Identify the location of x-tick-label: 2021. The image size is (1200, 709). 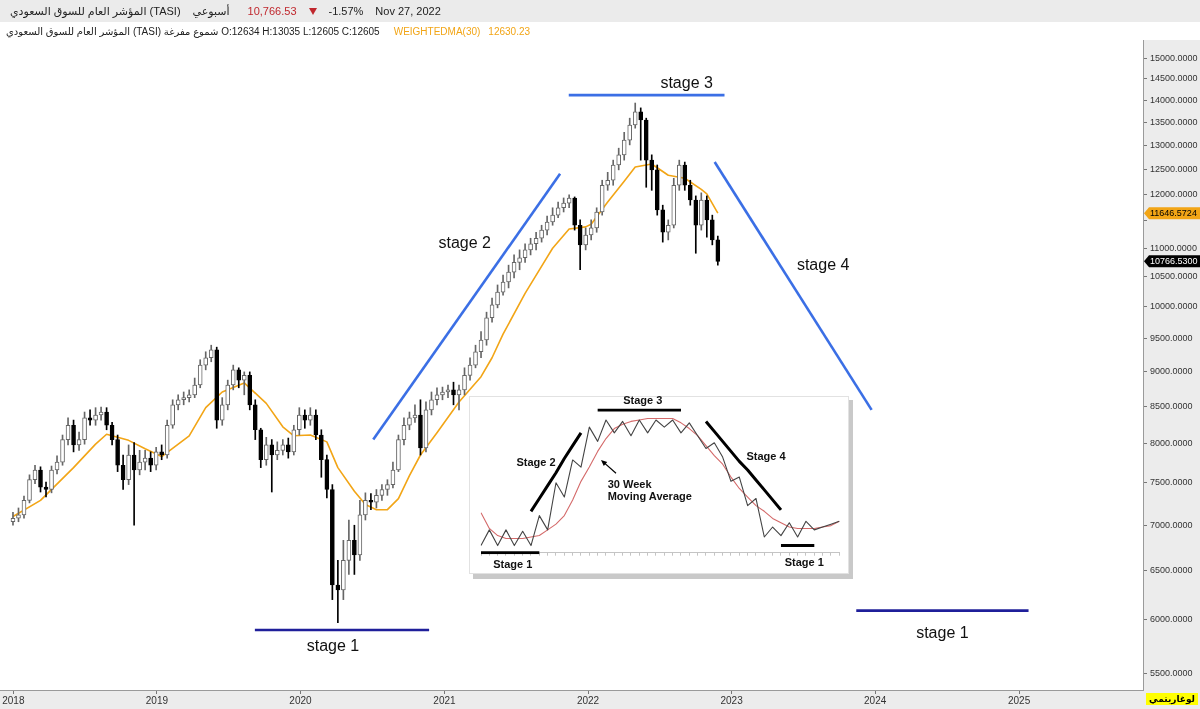
(445, 700).